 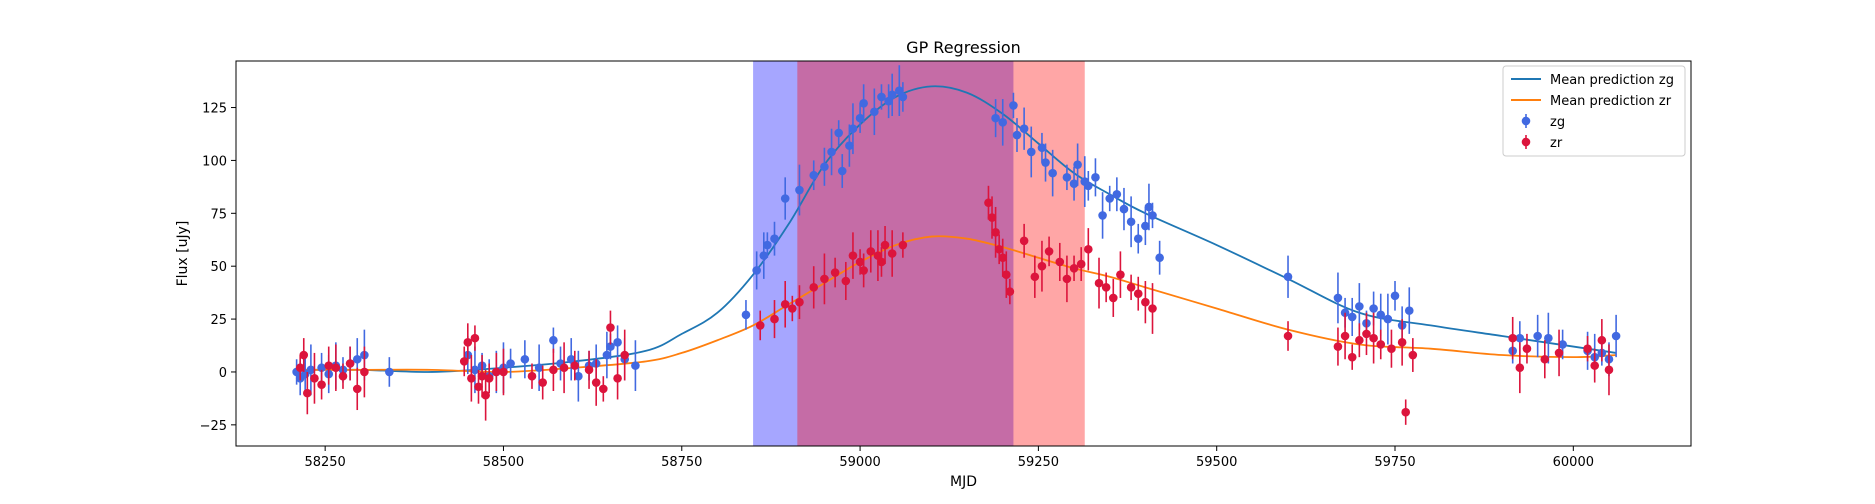 I want to click on legend-label: zg, so click(x=1557, y=122).